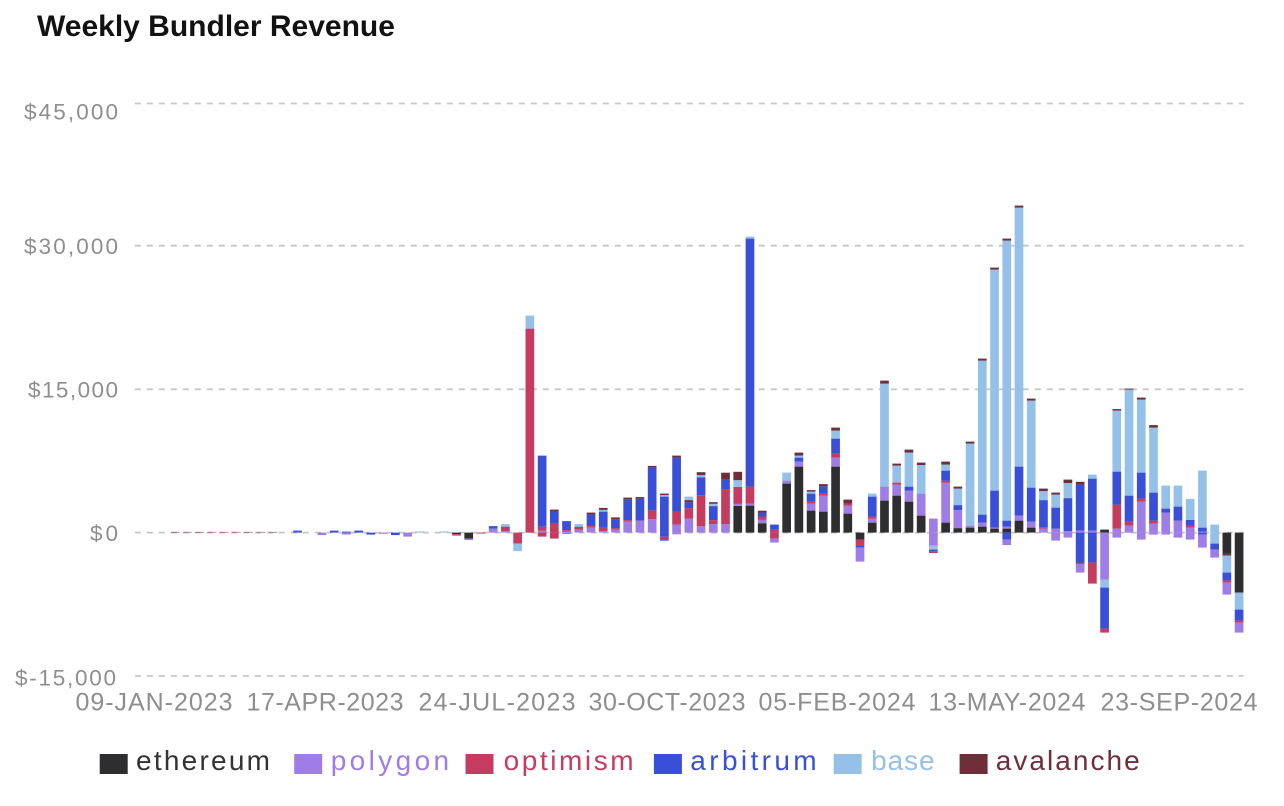 This screenshot has height=806, width=1284. Describe the element at coordinates (903, 760) in the screenshot. I see `svg-text: base` at that location.